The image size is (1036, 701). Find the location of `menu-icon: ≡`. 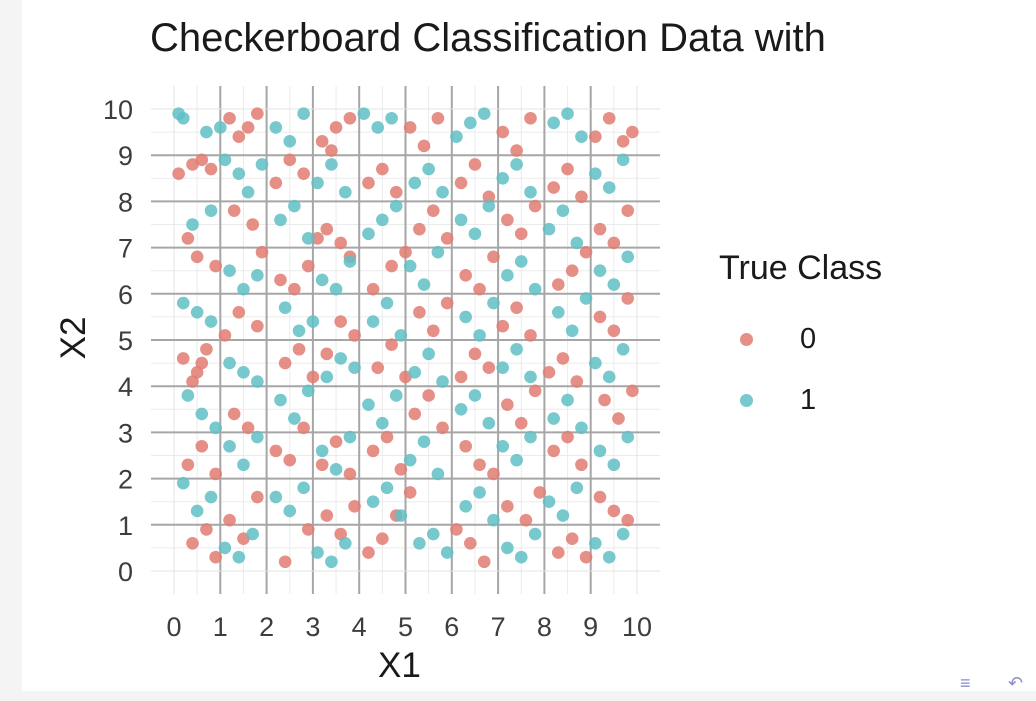

menu-icon: ≡ is located at coordinates (965, 683).